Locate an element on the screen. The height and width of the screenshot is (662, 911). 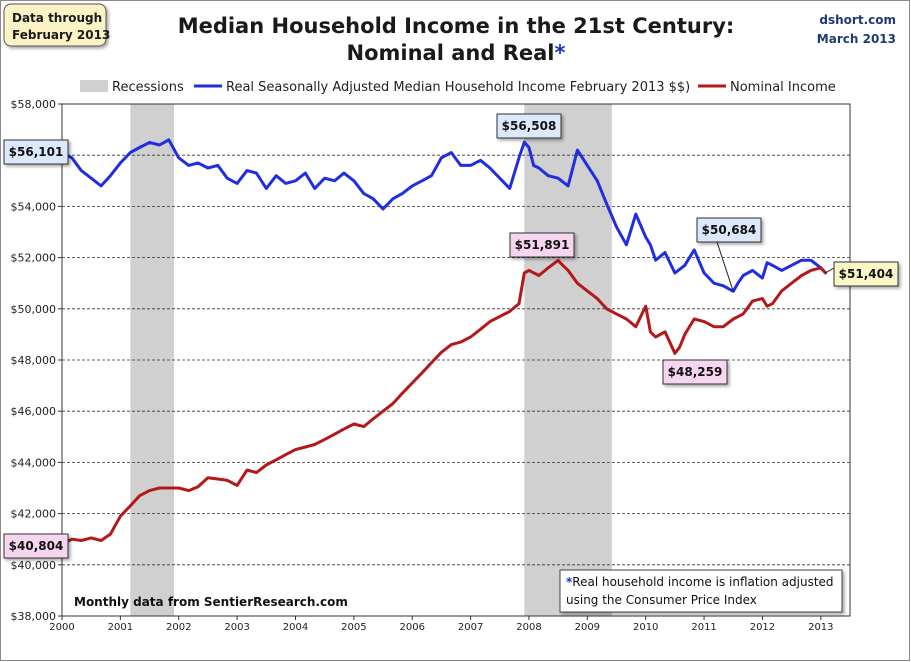
data-through-note: Data through February 2013 is located at coordinates (56, 25).